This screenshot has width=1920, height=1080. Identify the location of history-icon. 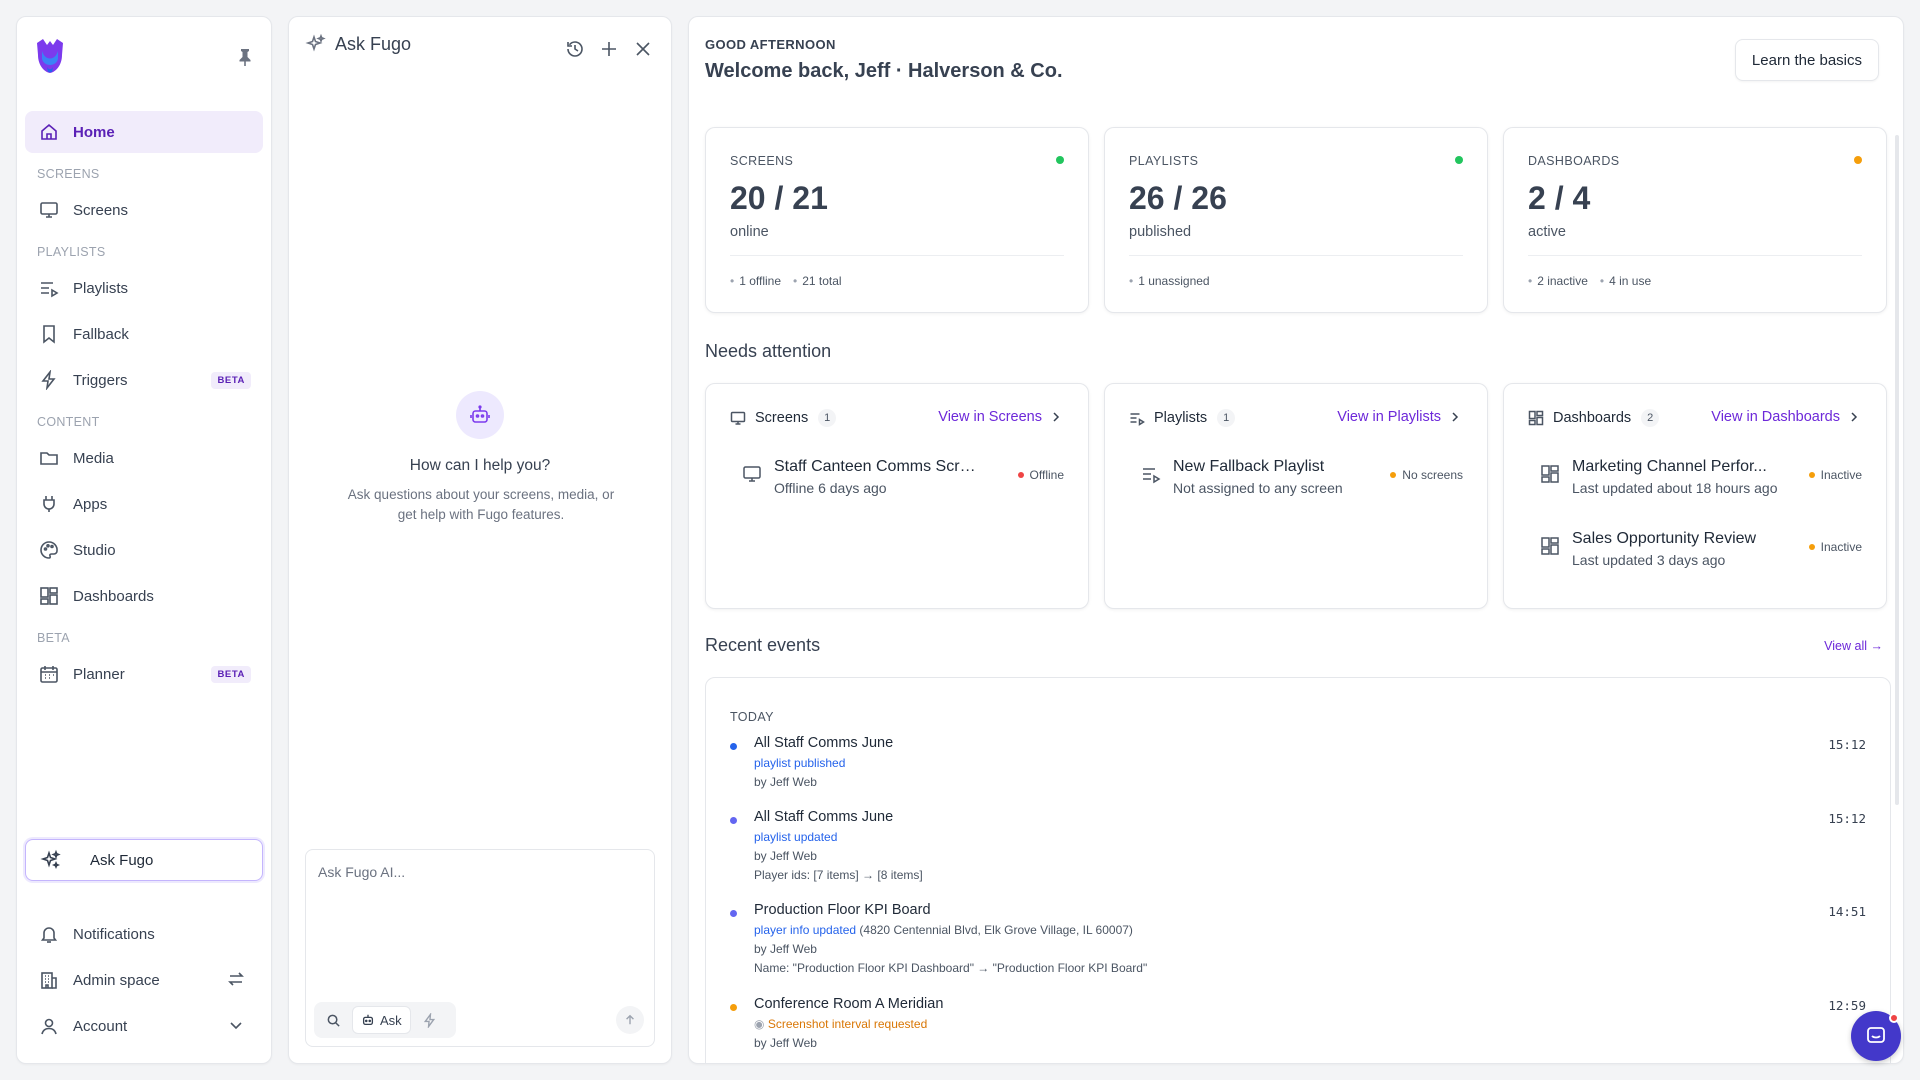
(575, 49).